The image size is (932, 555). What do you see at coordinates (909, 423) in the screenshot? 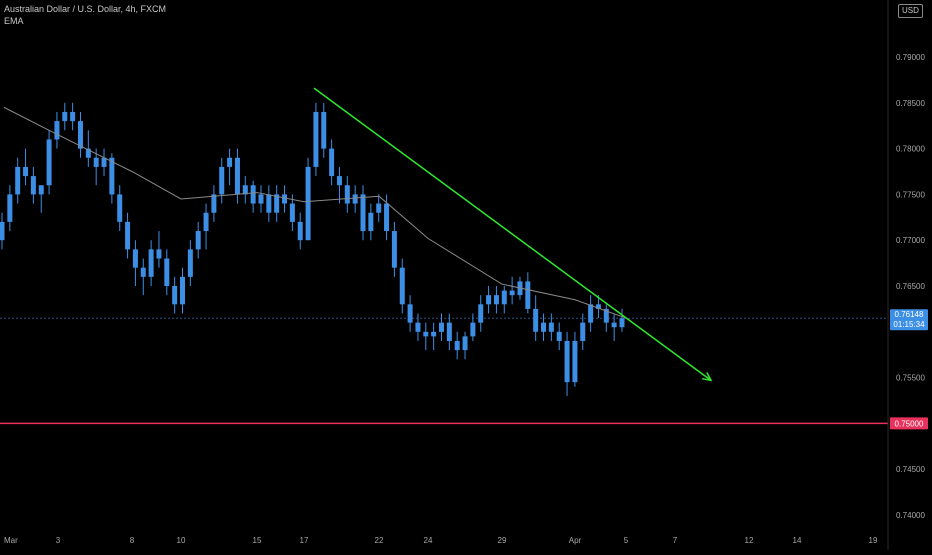
I see `support-price-tag: 0.75000` at bounding box center [909, 423].